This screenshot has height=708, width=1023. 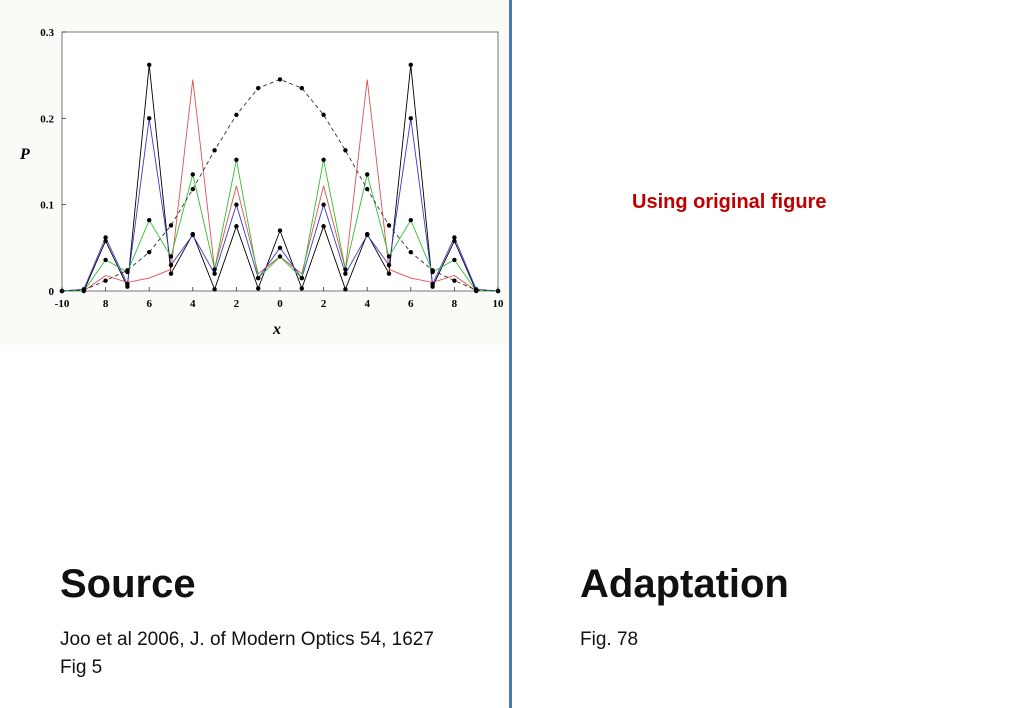 What do you see at coordinates (24, 154) in the screenshot?
I see `y-axis-label: P` at bounding box center [24, 154].